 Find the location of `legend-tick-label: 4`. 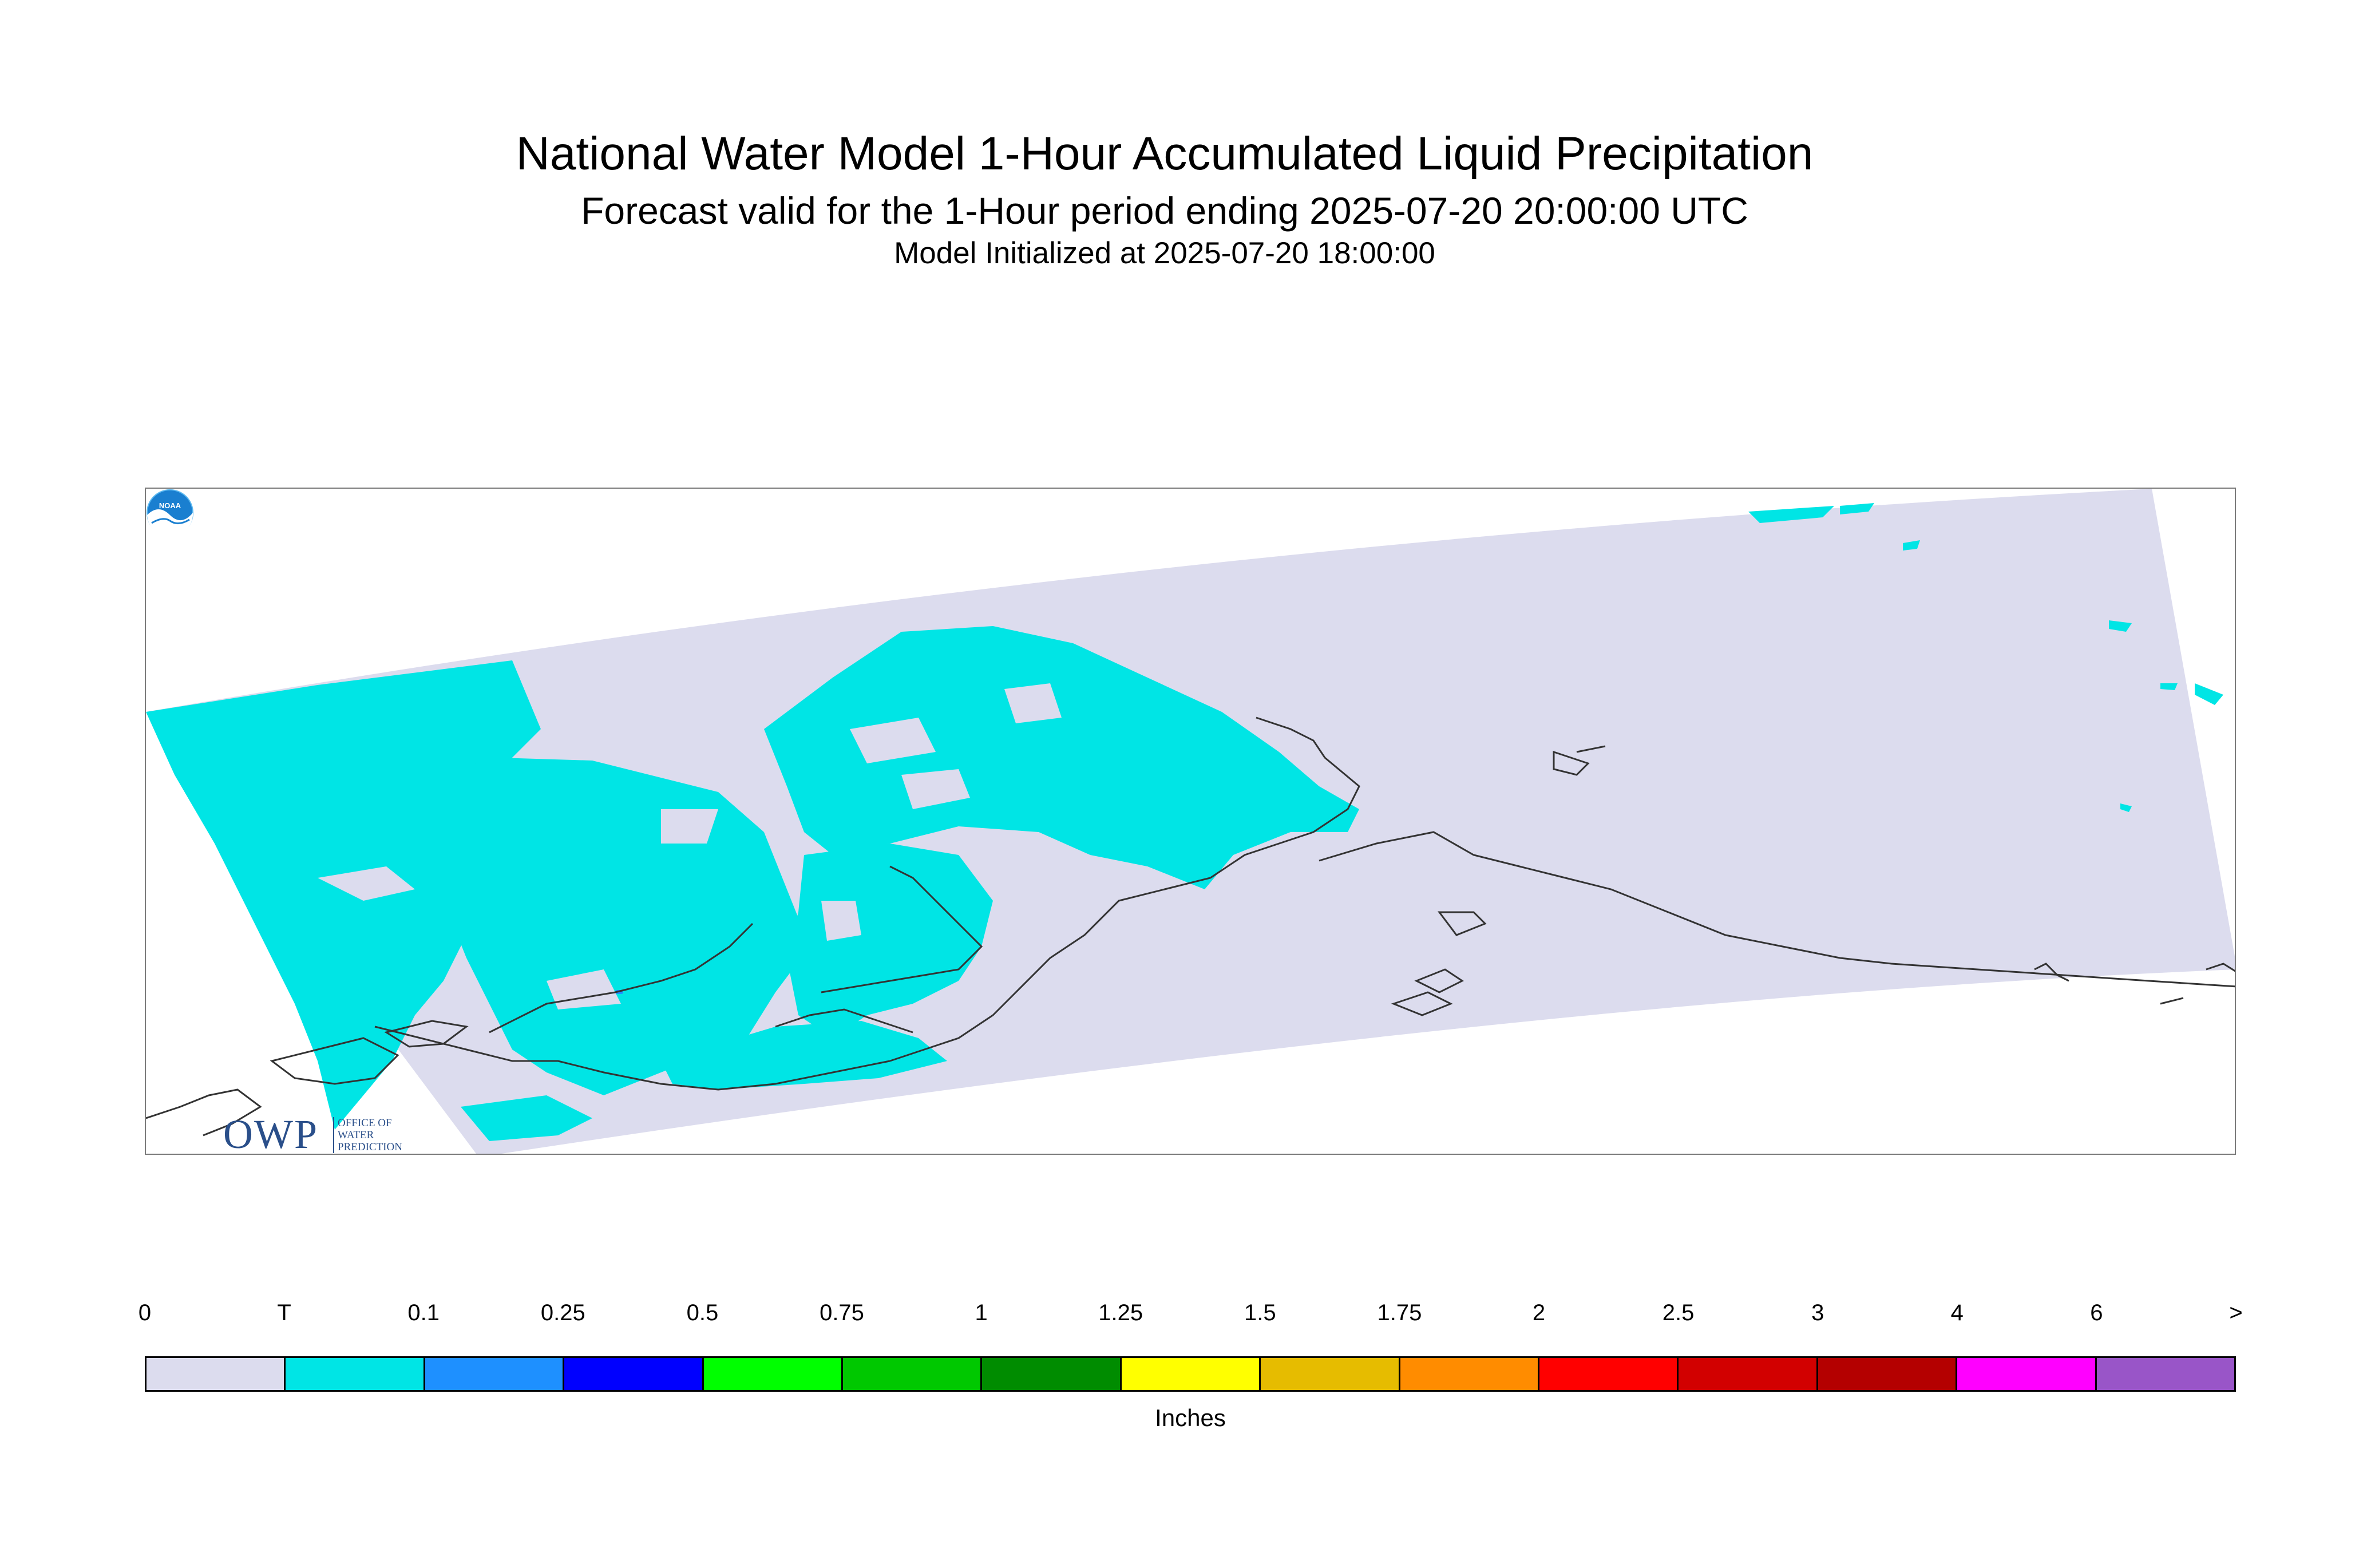

legend-tick-label: 4 is located at coordinates (1957, 1312).